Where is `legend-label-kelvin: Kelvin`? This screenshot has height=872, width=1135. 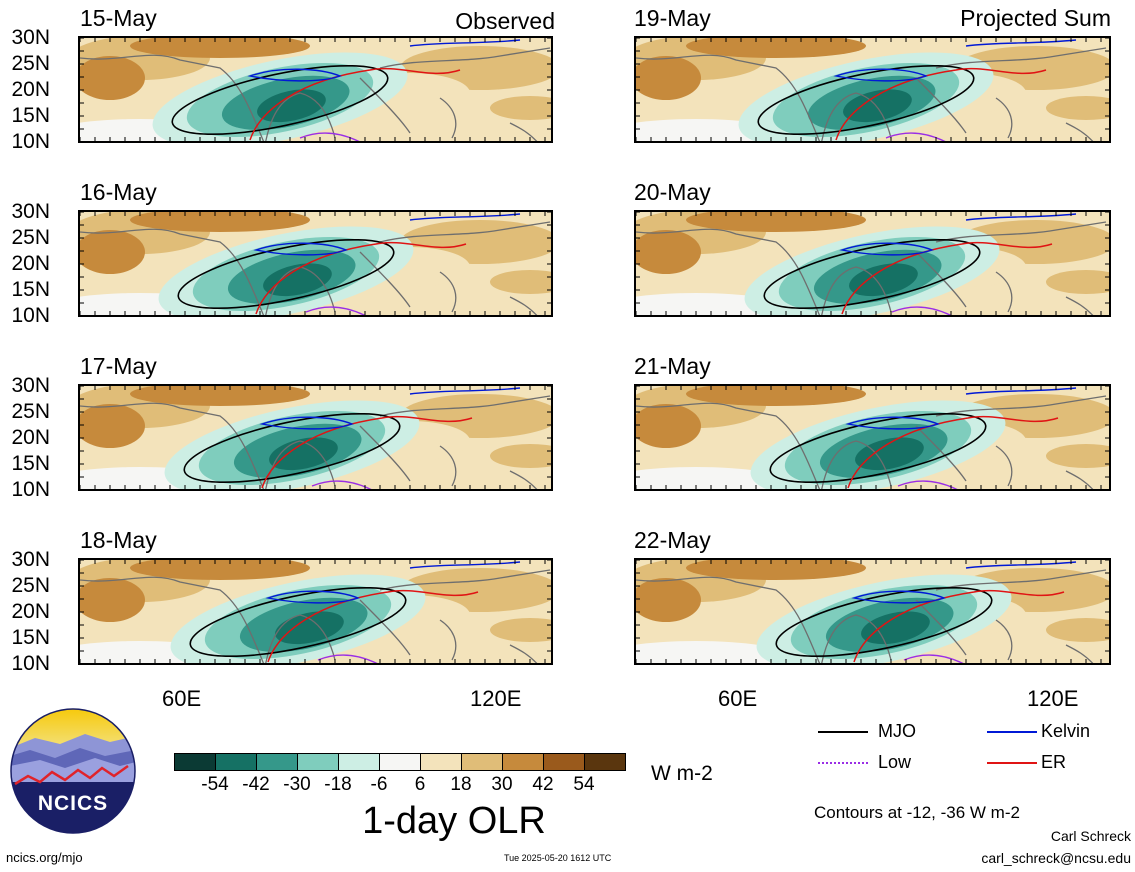
legend-label-kelvin: Kelvin is located at coordinates (1066, 731).